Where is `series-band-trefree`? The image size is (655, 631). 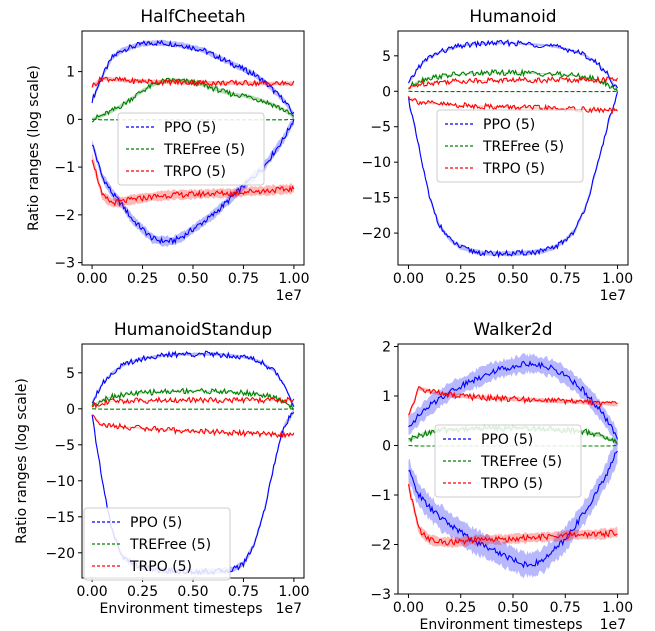 series-band-trefree is located at coordinates (193, 99).